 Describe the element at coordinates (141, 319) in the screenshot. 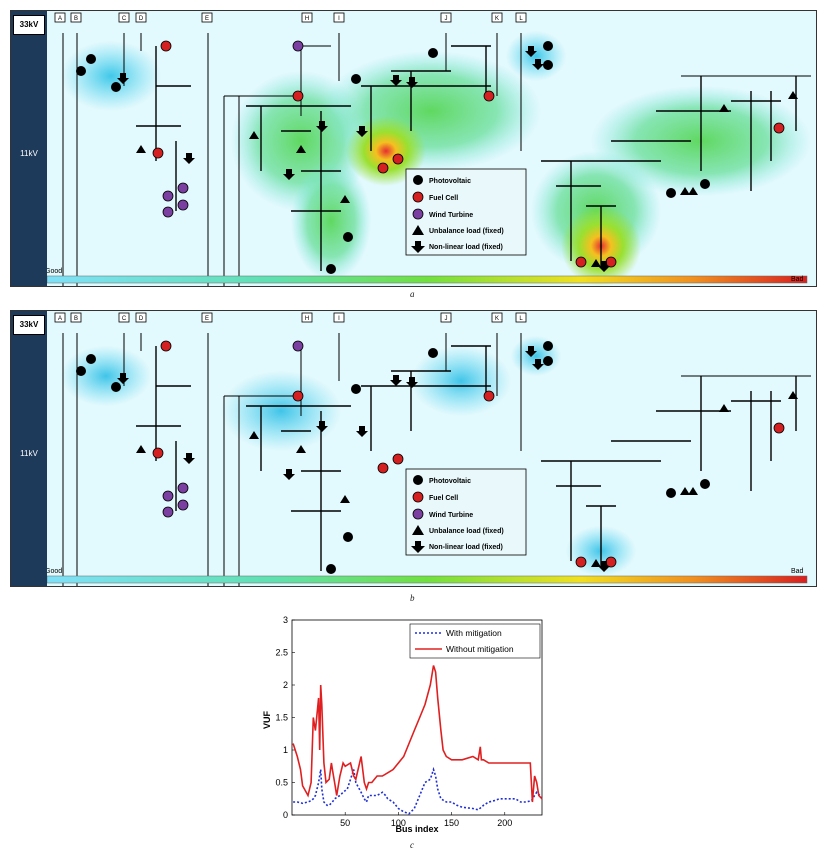

I see `feeder-label: D` at that location.